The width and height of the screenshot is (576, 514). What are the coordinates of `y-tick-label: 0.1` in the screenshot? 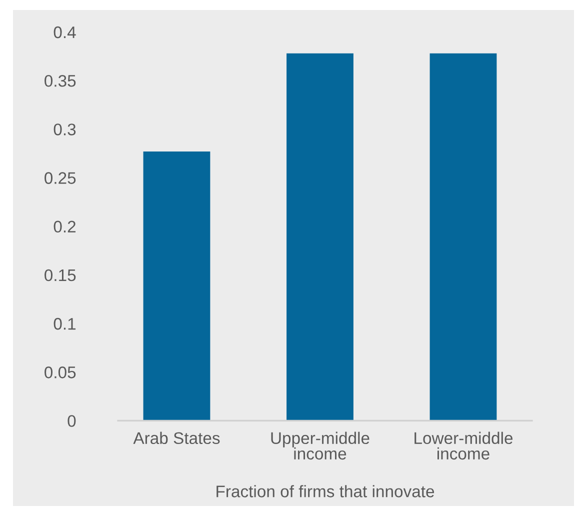 It's located at (65, 324).